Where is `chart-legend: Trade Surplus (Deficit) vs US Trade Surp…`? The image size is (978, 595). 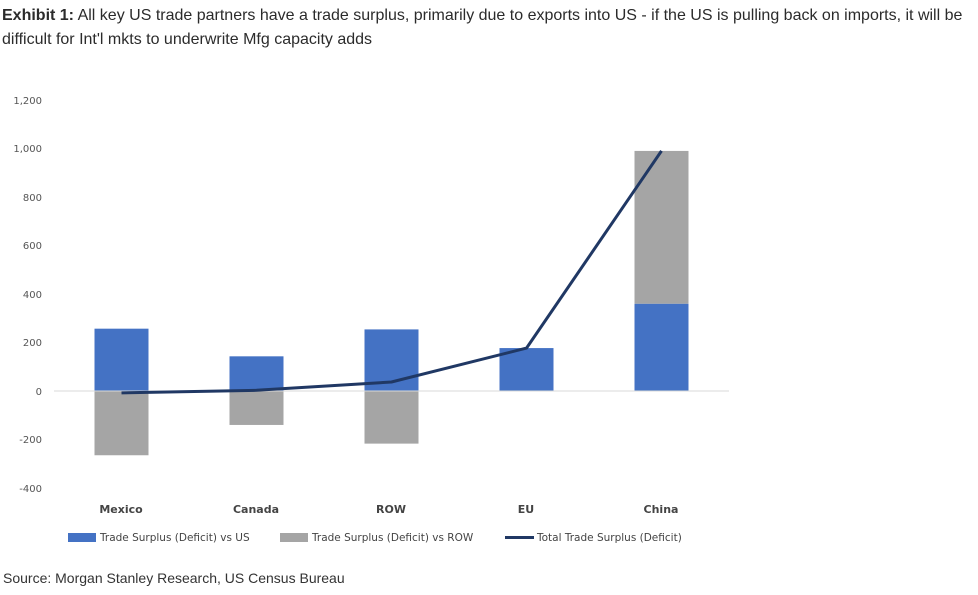
chart-legend: Trade Surplus (Deficit) vs US Trade Surp… is located at coordinates (375, 538).